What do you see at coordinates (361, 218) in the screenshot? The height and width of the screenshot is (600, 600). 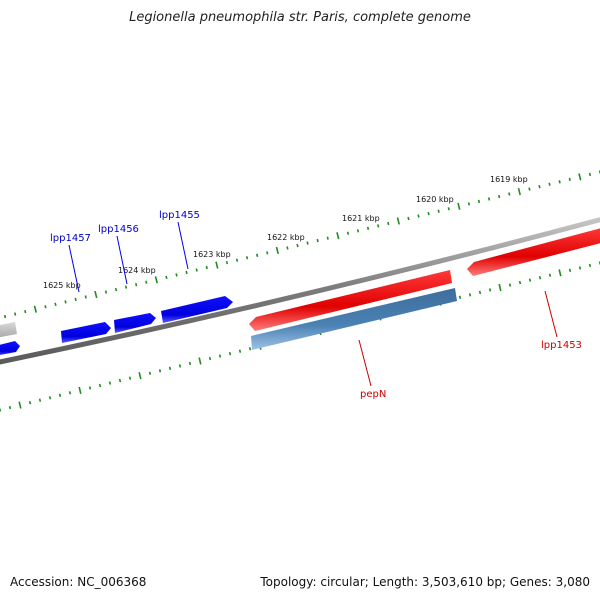 I see `kbp-label-1621: 1621 kbp` at bounding box center [361, 218].